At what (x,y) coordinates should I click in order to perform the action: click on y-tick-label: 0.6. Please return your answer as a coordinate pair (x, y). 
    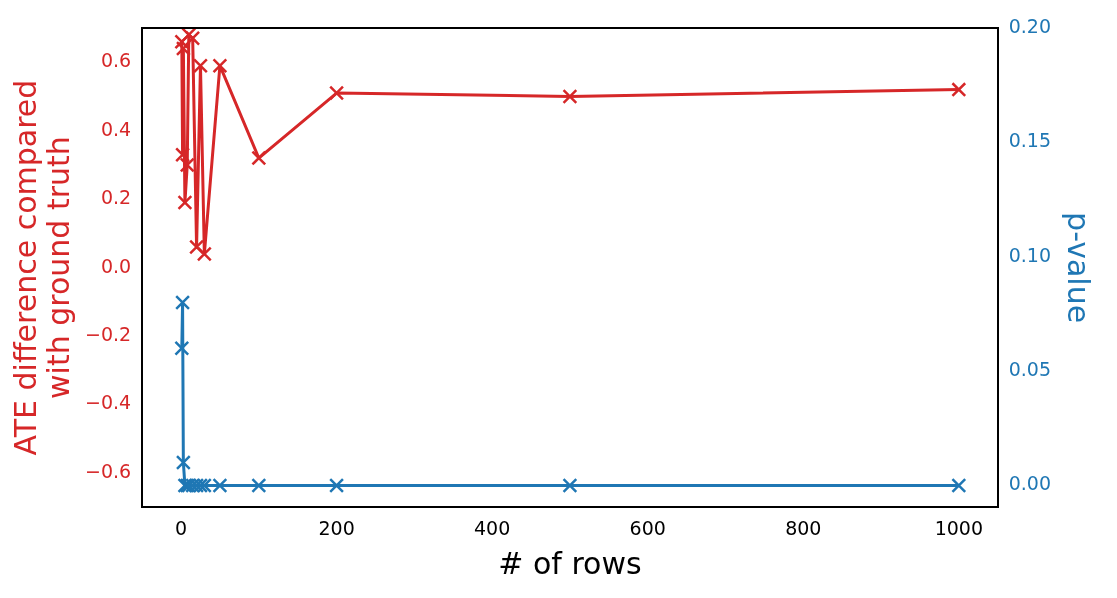
    Looking at the image, I should click on (116, 60).